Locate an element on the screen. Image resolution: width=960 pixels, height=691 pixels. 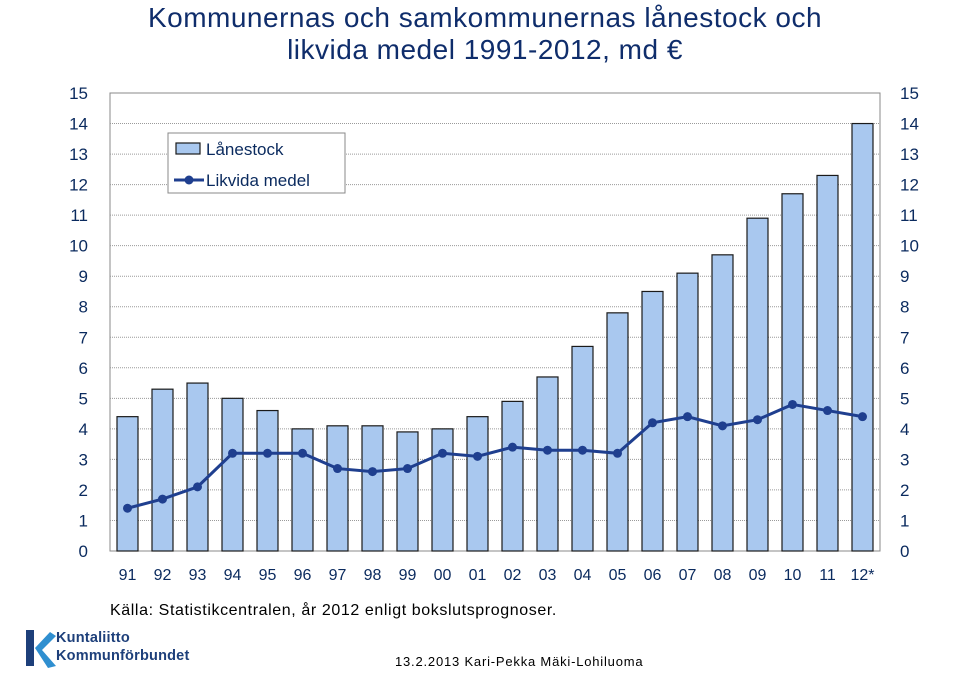
x-tick-label: 00 is located at coordinates (443, 575).